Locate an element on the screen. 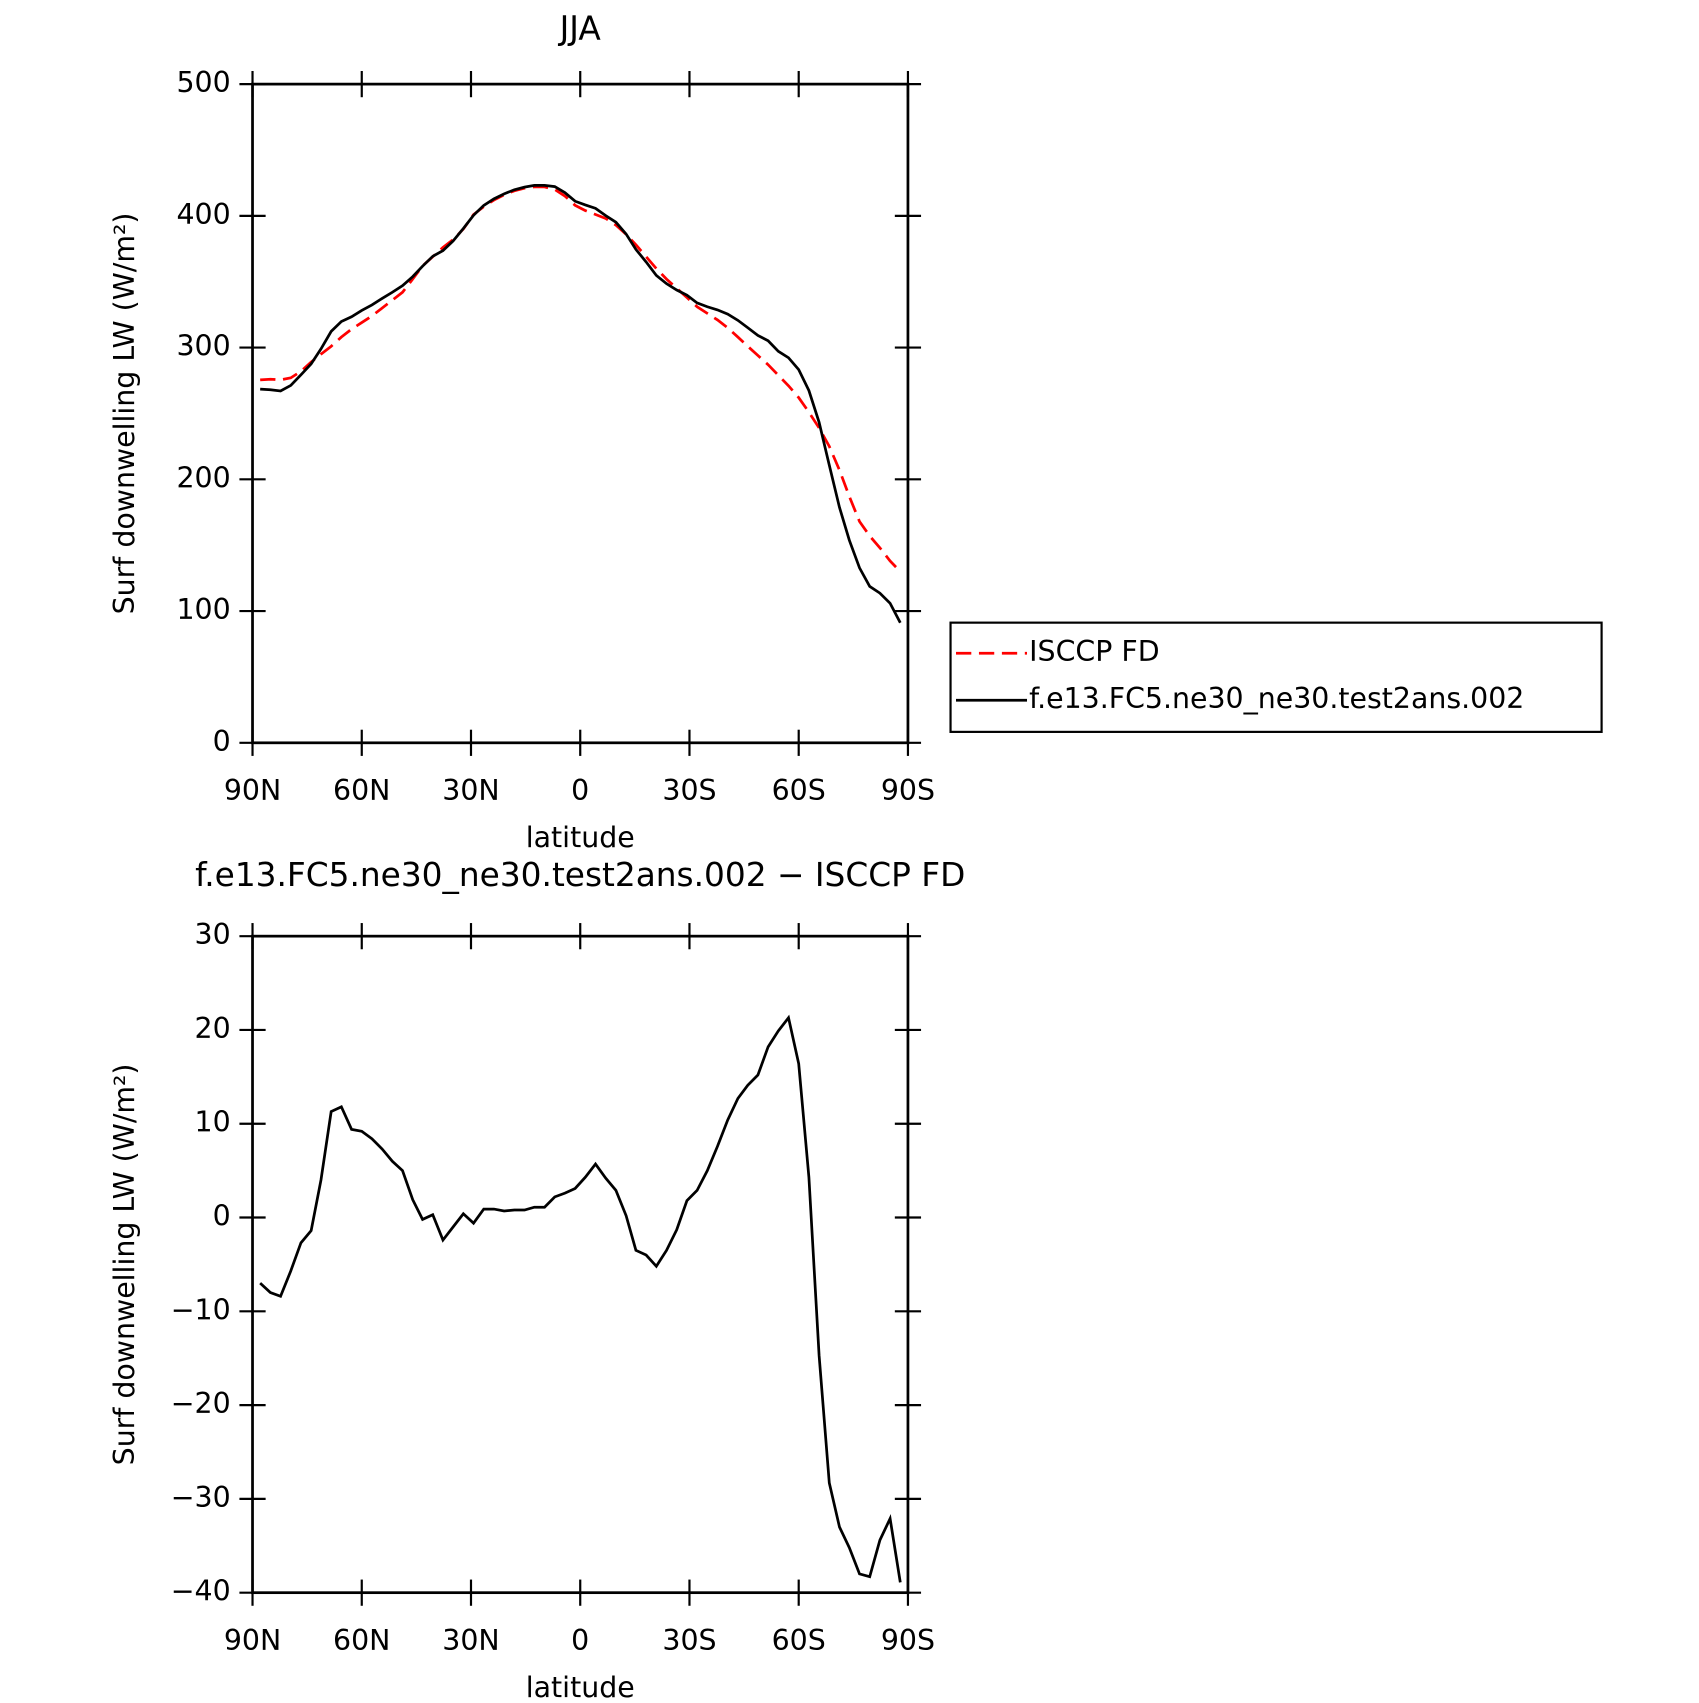  y-tick-label: −40 is located at coordinates (201, 1591).